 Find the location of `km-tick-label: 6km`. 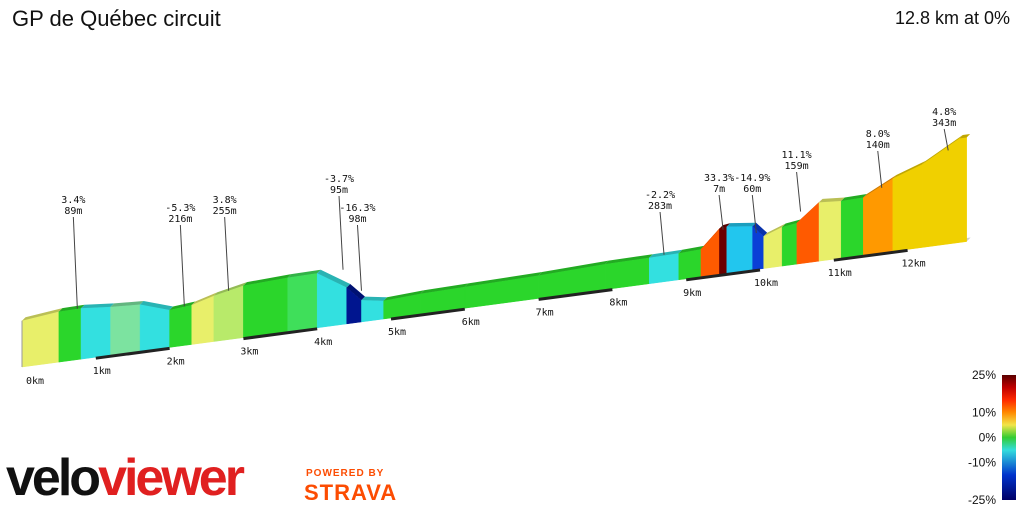

km-tick-label: 6km is located at coordinates (471, 322).